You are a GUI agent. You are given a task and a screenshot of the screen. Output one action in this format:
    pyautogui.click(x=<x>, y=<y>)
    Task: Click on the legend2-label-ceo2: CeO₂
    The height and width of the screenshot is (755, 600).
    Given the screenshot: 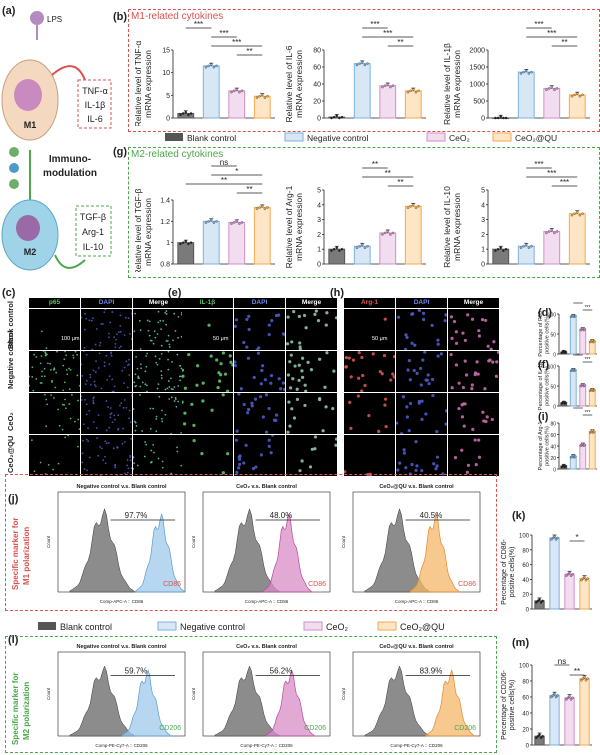 What is the action you would take?
    pyautogui.click(x=337, y=627)
    